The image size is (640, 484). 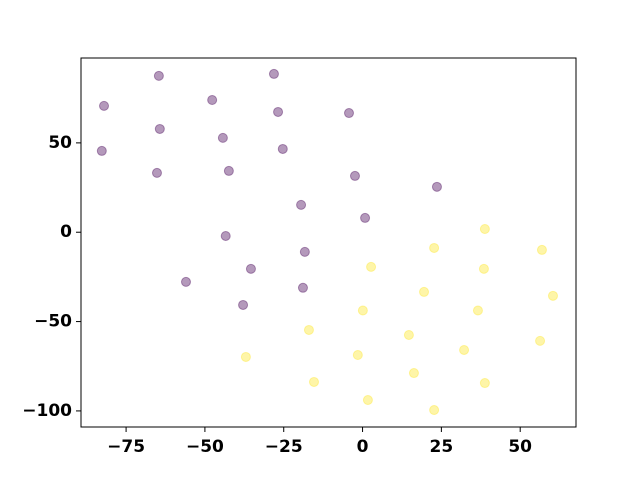 I want to click on x-tick-label: 50, so click(x=520, y=447).